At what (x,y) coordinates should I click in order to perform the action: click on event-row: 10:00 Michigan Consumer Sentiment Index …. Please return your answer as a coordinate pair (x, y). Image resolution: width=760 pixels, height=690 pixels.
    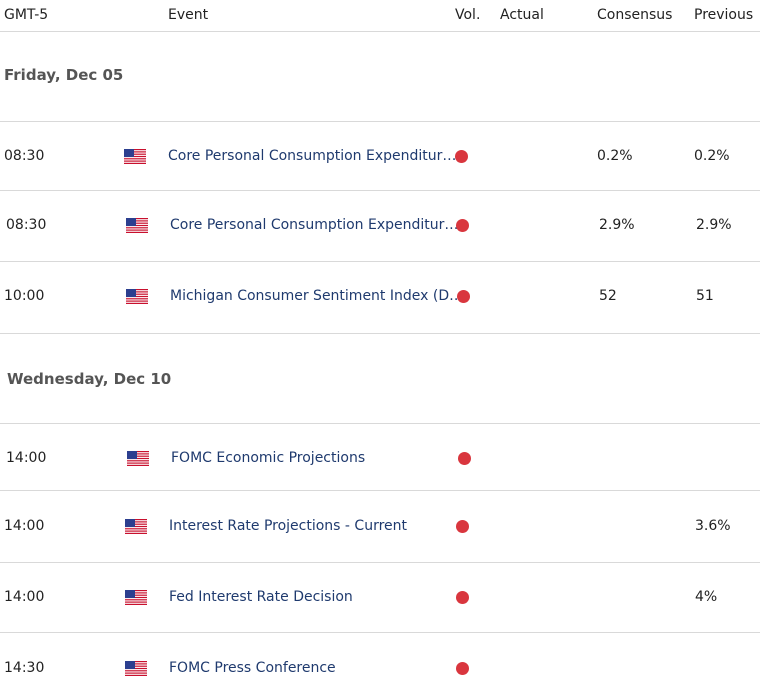
    Looking at the image, I should click on (380, 297).